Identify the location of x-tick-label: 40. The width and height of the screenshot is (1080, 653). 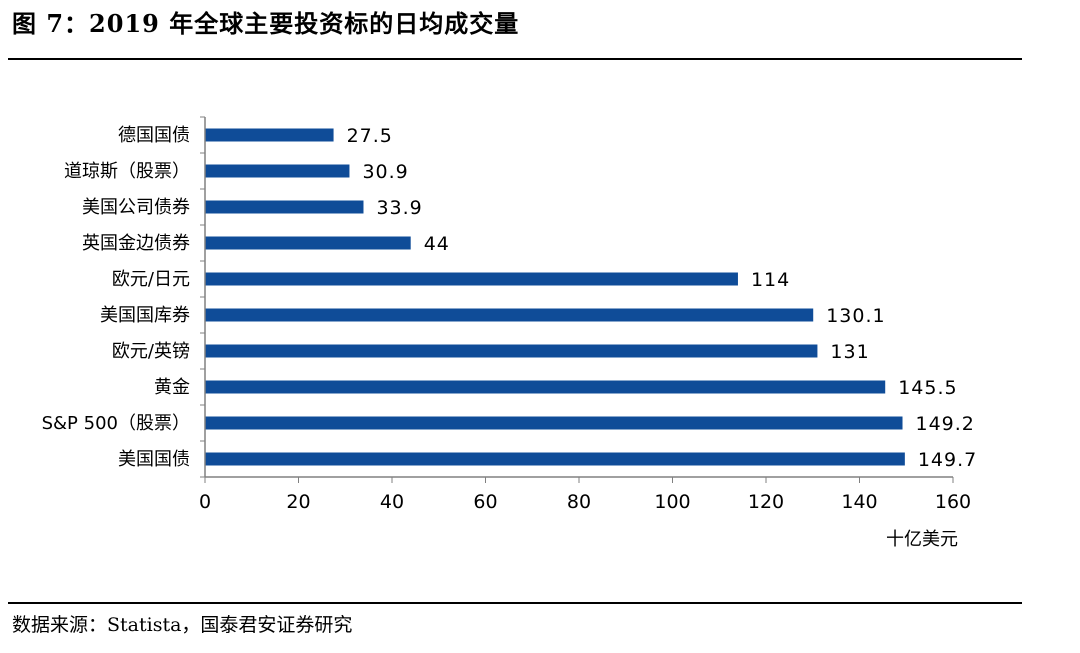
(392, 502).